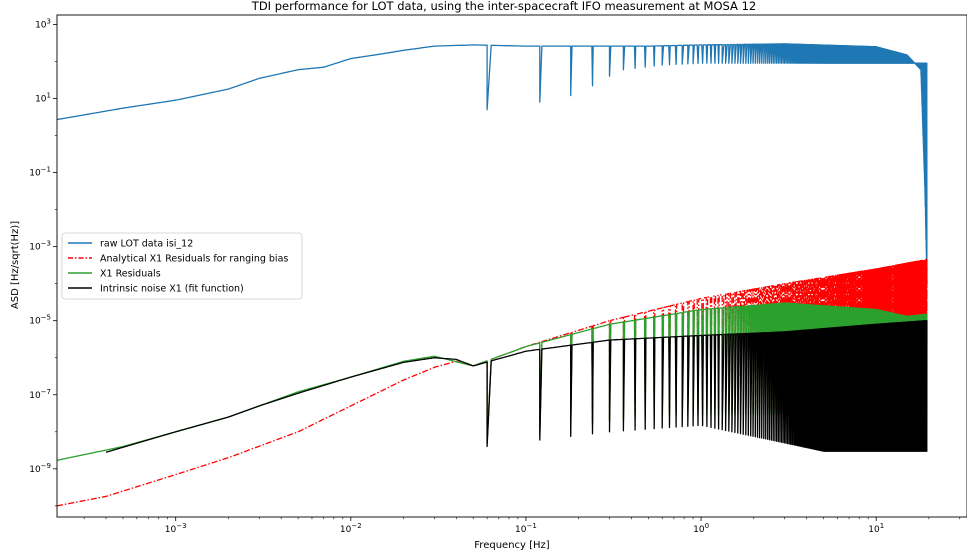  Describe the element at coordinates (15, 265) in the screenshot. I see `y-axis-label: ASD [Hz/sqrt(Hz)]` at that location.